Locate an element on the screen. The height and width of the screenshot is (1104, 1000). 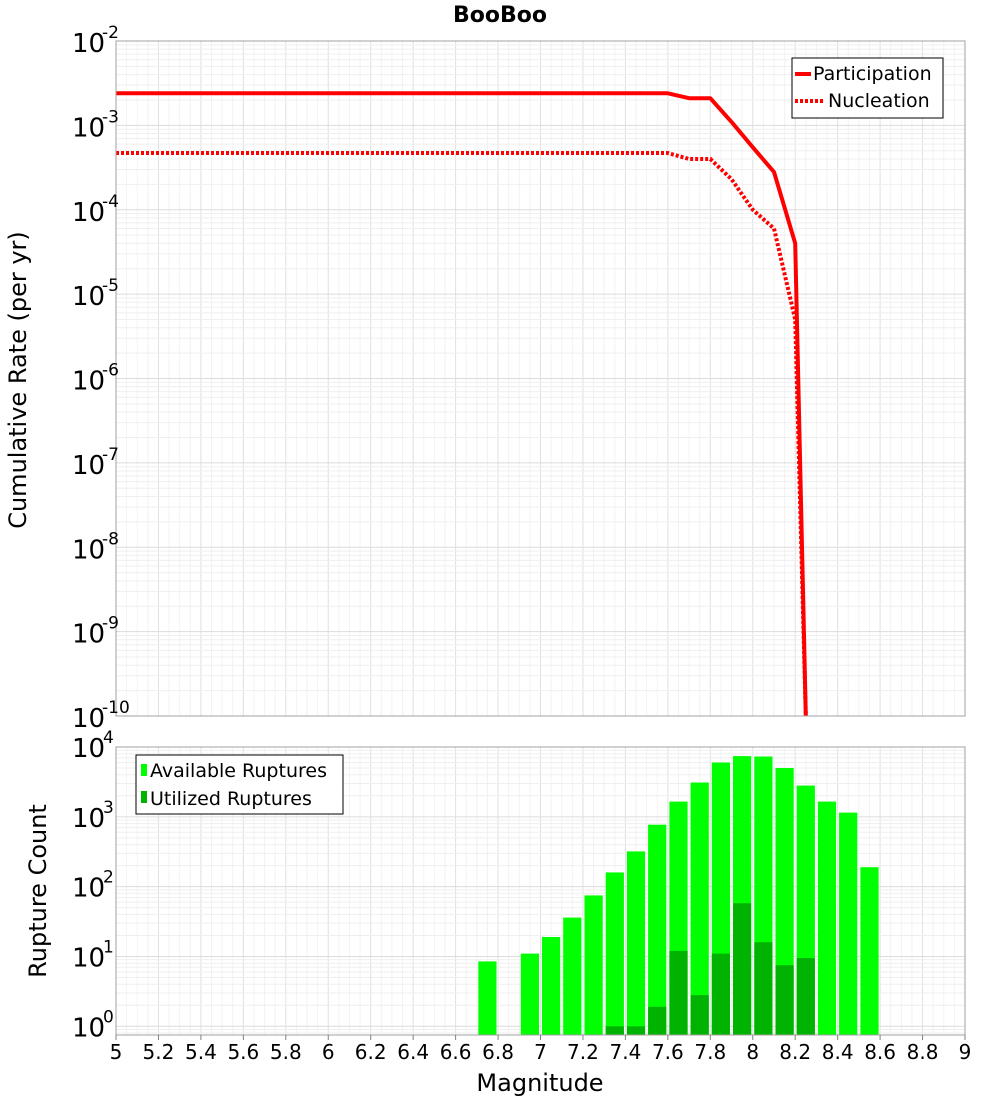
rate-y-tick-exponent: -5 is located at coordinates (110, 286).